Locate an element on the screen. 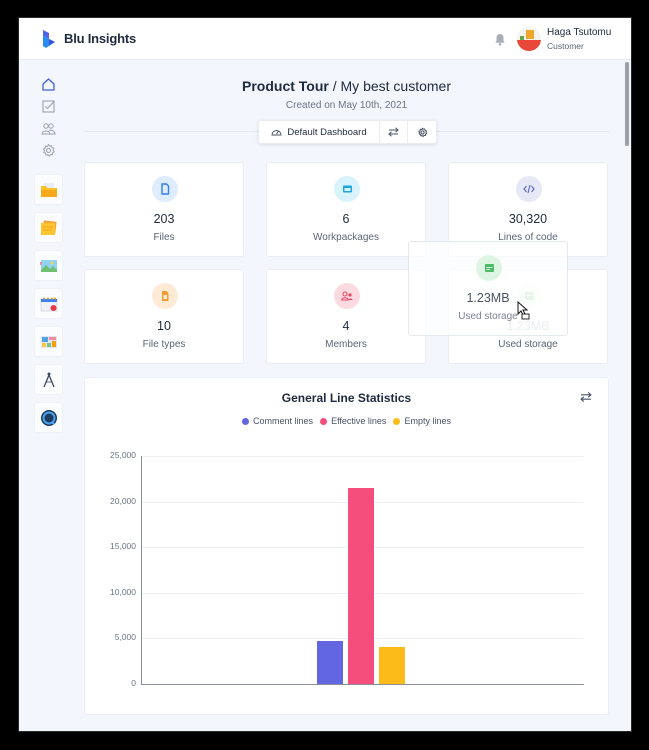 Image resolution: width=649 pixels, height=750 pixels. page-title: Product Tour / My best customer is located at coordinates (346, 86).